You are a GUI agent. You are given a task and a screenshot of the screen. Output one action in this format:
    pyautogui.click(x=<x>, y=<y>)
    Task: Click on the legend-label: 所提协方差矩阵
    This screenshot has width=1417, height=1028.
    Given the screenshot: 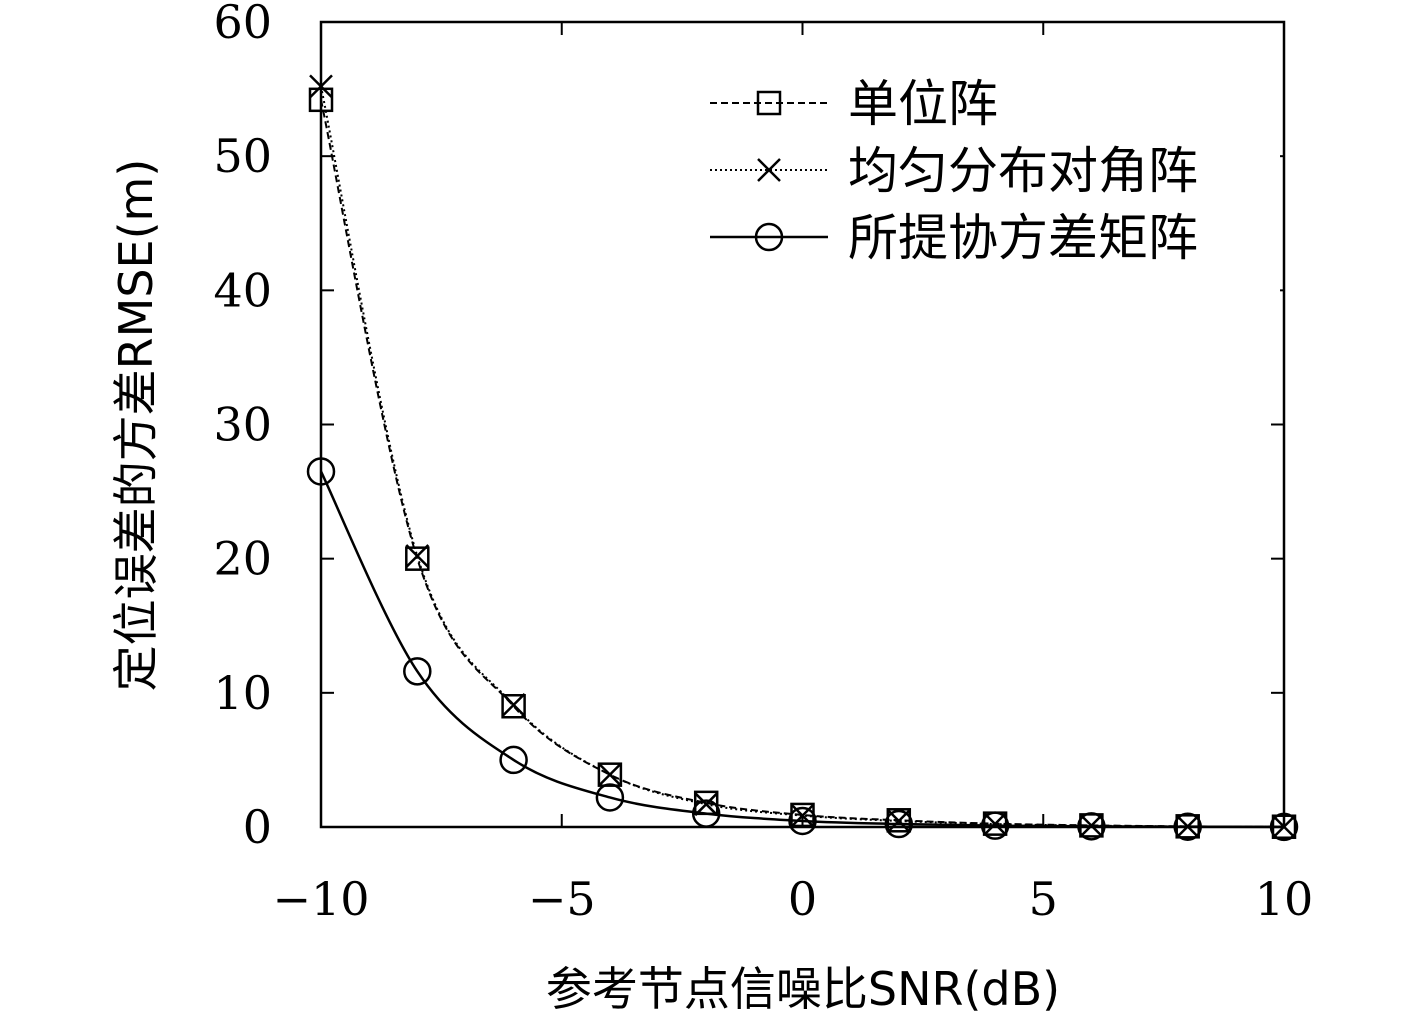 What is the action you would take?
    pyautogui.click(x=1023, y=238)
    